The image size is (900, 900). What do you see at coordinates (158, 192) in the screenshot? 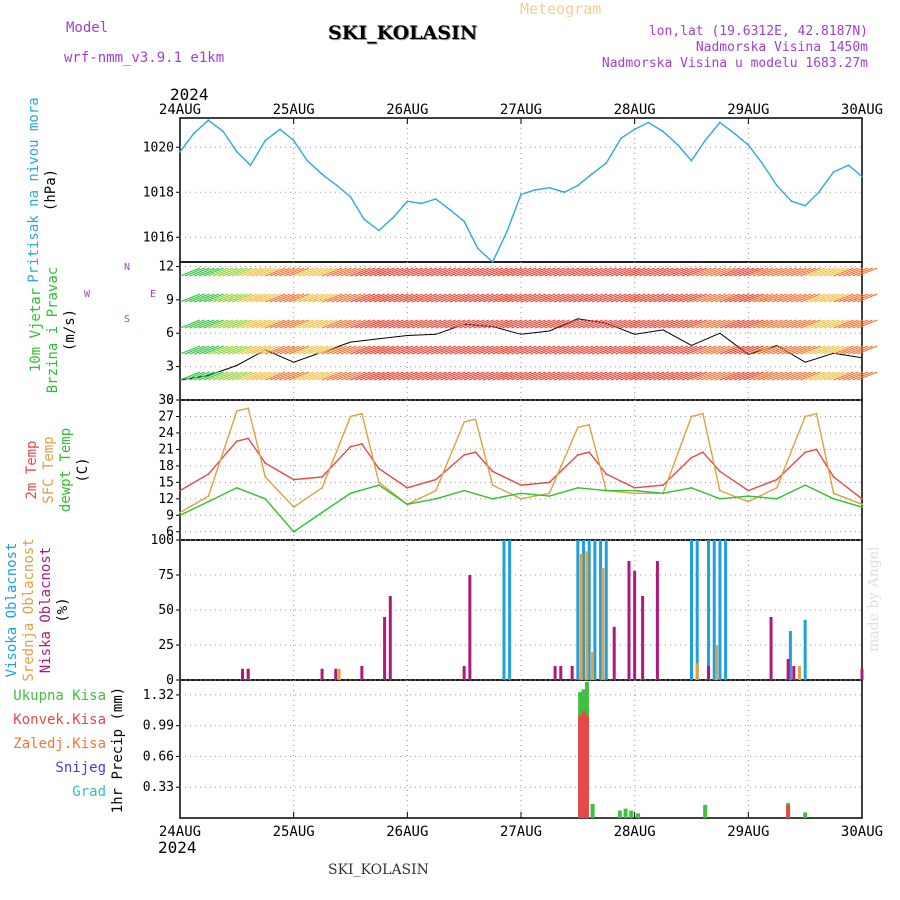
I see `y-tick-label: 1018` at bounding box center [158, 192].